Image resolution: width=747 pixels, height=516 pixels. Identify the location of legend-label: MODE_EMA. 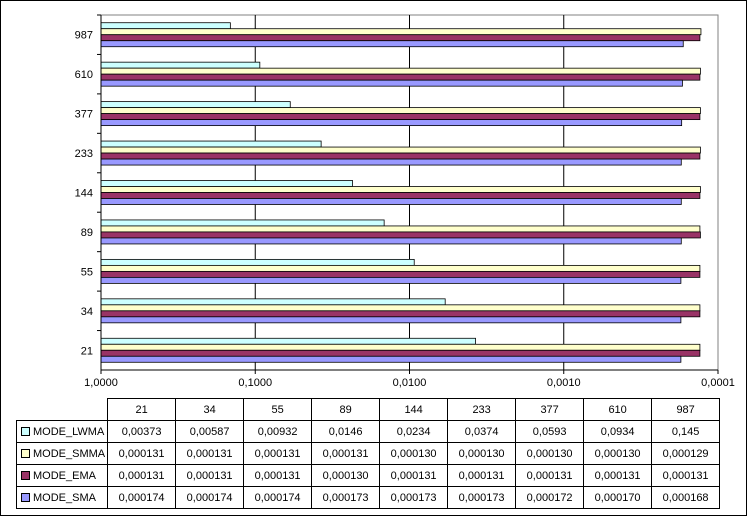
(64, 475).